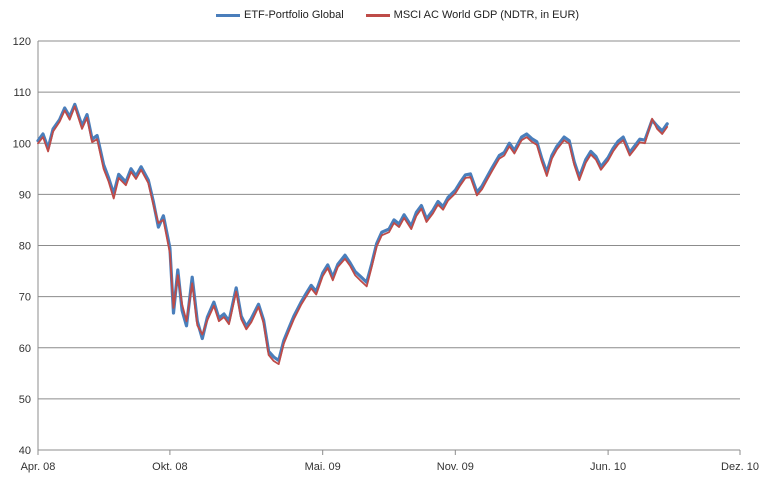 This screenshot has height=489, width=770. What do you see at coordinates (486, 15) in the screenshot?
I see `legend-label-msci: MSCI AC World GDP (NDTR, in EUR)` at bounding box center [486, 15].